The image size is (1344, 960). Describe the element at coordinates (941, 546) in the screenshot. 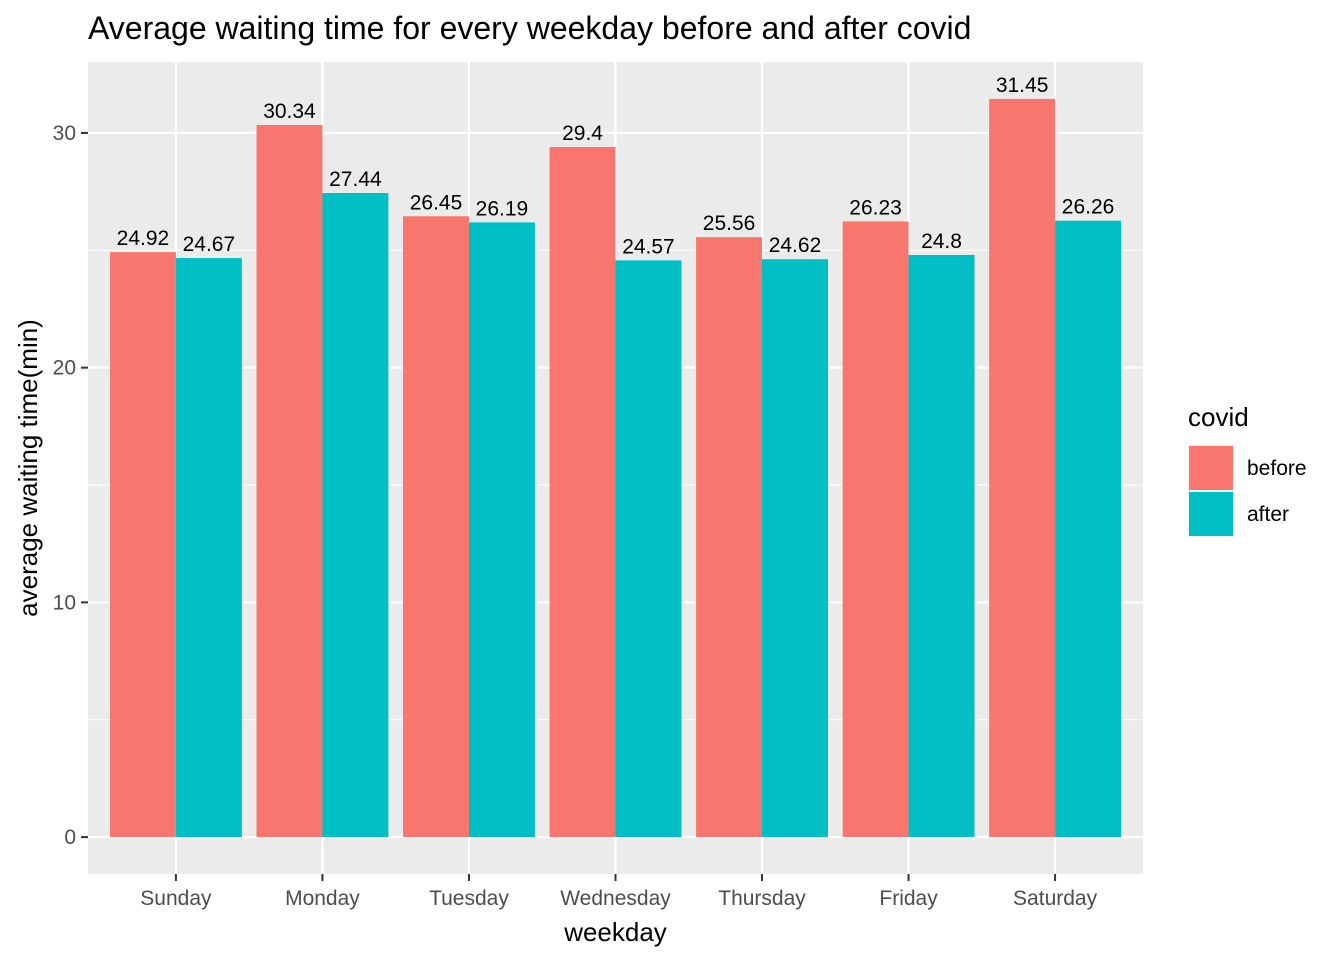

I see `bar-after-friday` at that location.